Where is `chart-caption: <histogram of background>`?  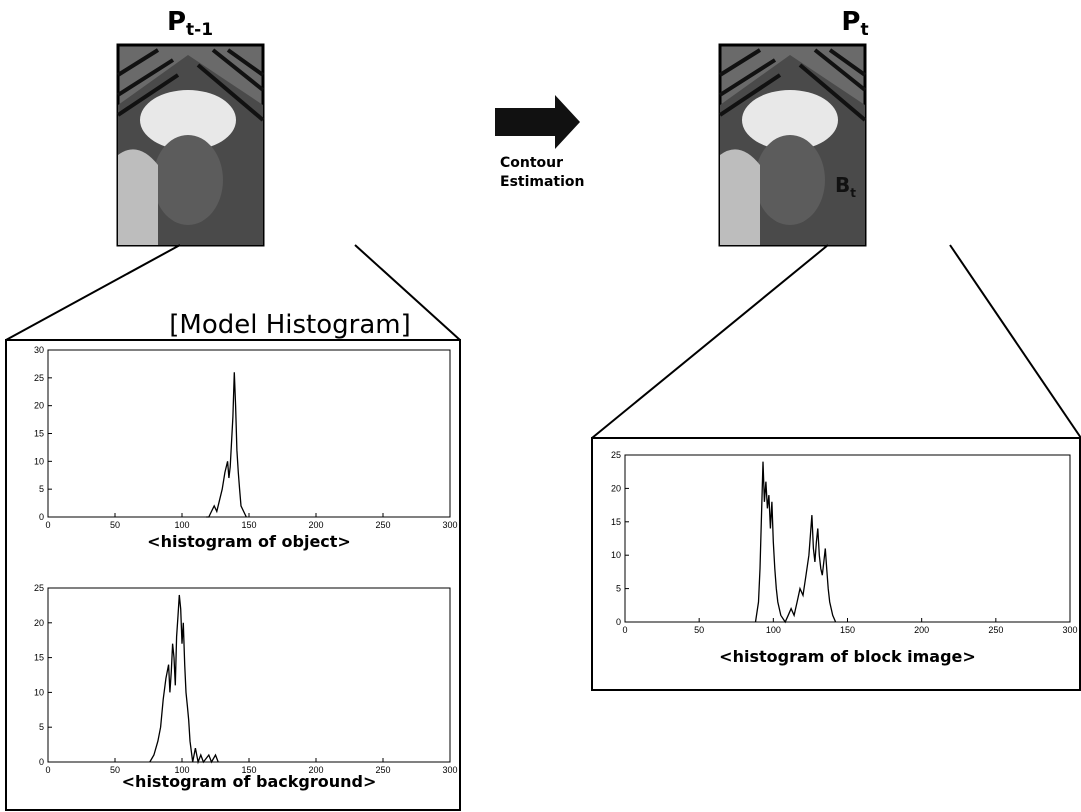
chart-caption: <histogram of background> is located at coordinates (249, 781).